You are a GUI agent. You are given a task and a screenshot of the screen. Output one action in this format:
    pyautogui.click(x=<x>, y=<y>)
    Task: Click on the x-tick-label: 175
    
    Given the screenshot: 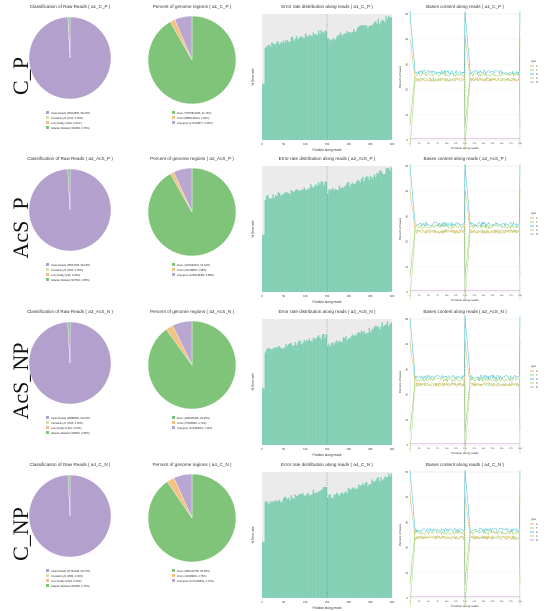 What is the action you would take?
    pyautogui.click(x=474, y=144)
    